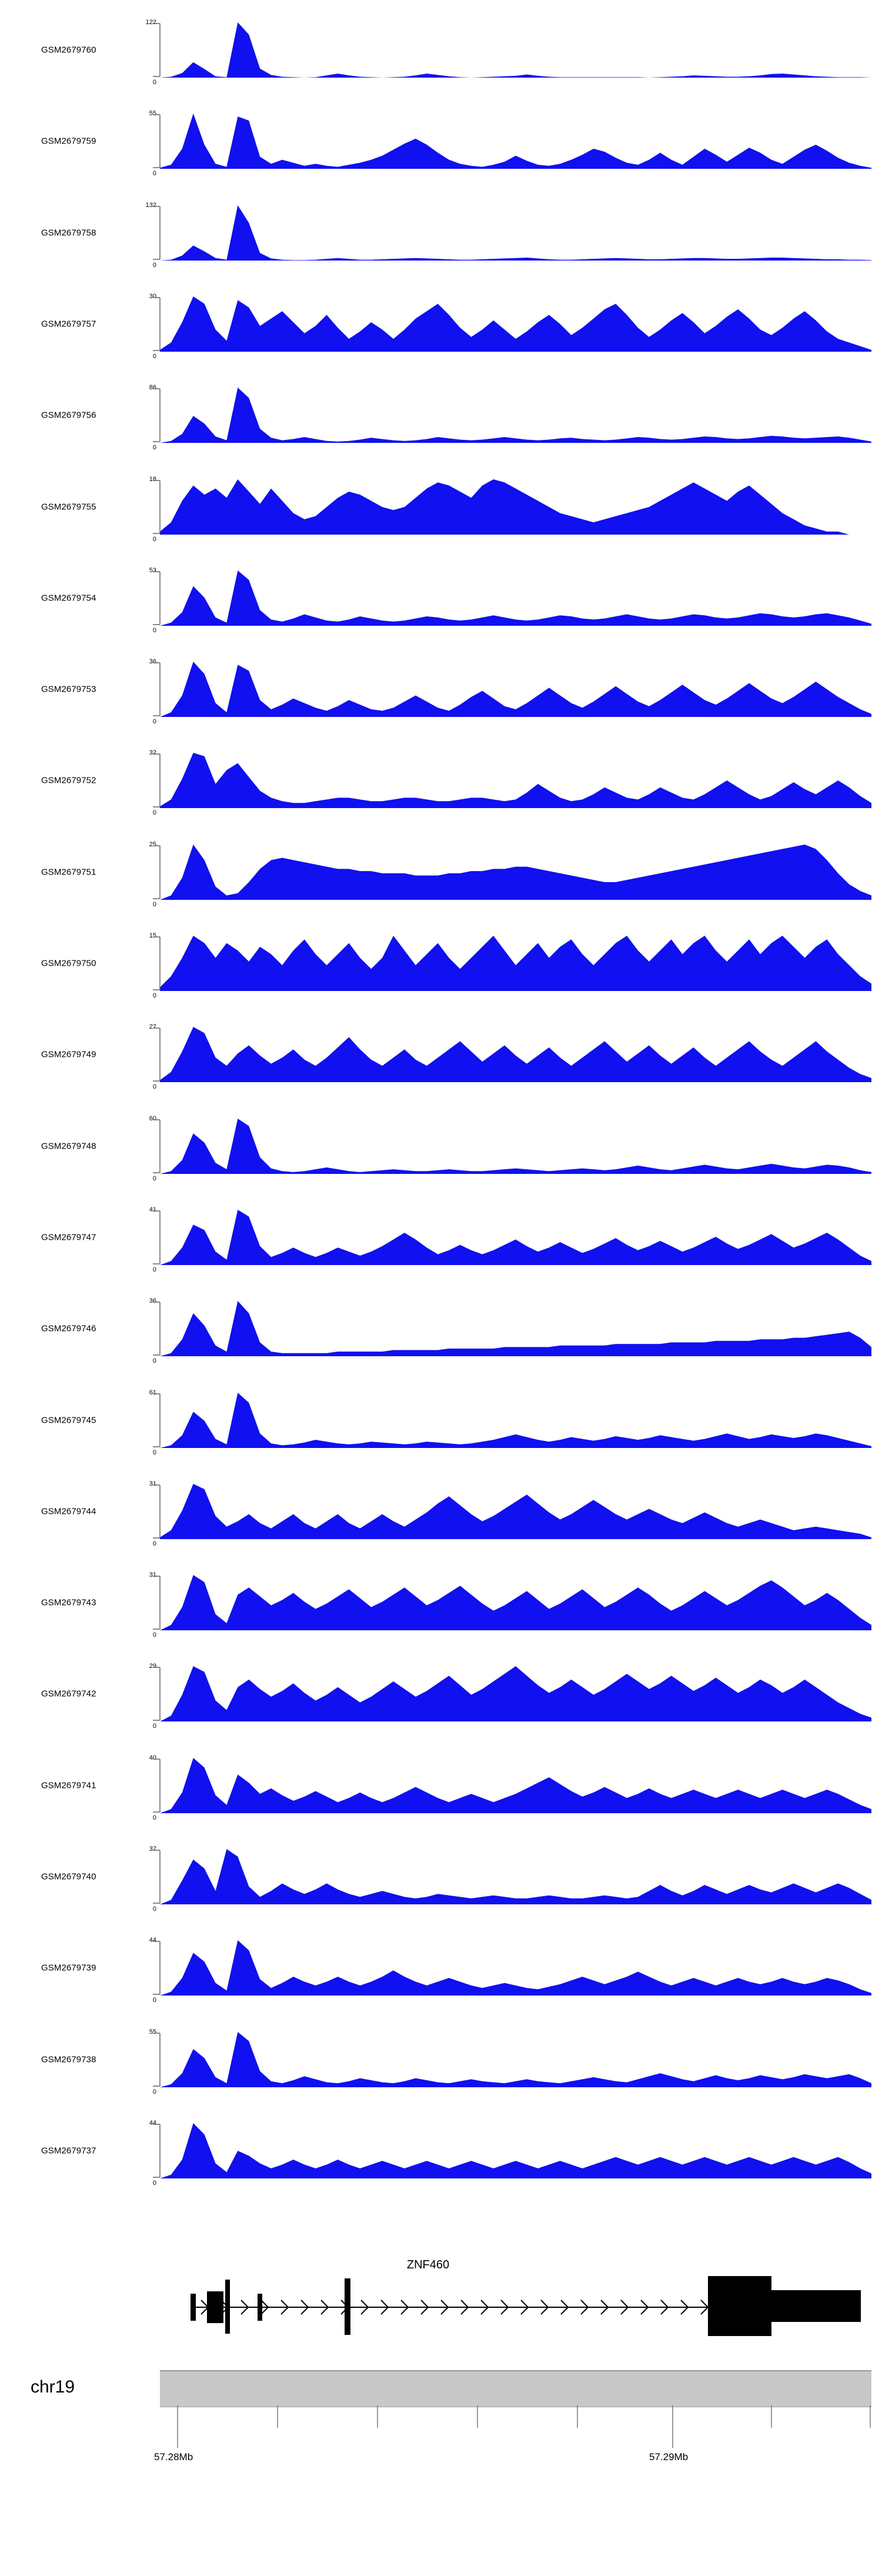 This screenshot has height=2576, width=882. What do you see at coordinates (68, 1876) in the screenshot?
I see `track-label: GSM2679740` at bounding box center [68, 1876].